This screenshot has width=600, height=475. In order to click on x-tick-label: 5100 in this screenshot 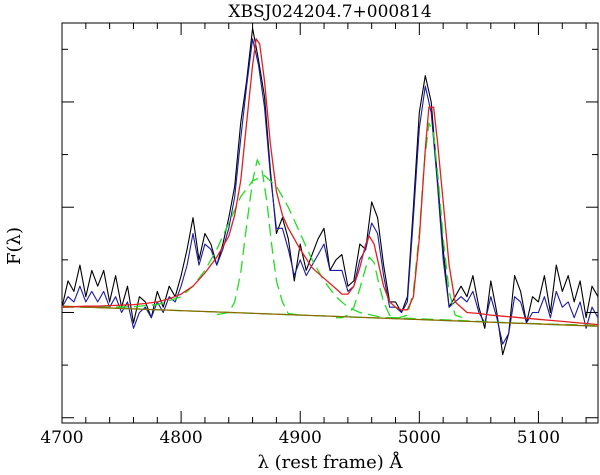, I will do `click(538, 438)`.